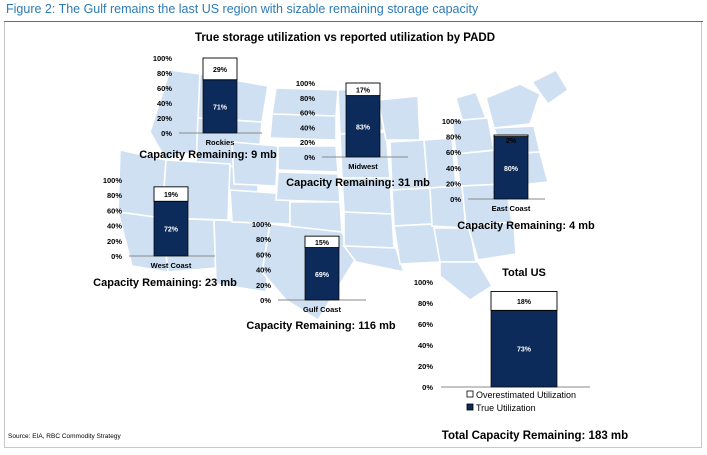 The image size is (707, 455). What do you see at coordinates (526, 226) in the screenshot?
I see `capacity-remaining-label: Capacity Remaining: 4 mb` at bounding box center [526, 226].